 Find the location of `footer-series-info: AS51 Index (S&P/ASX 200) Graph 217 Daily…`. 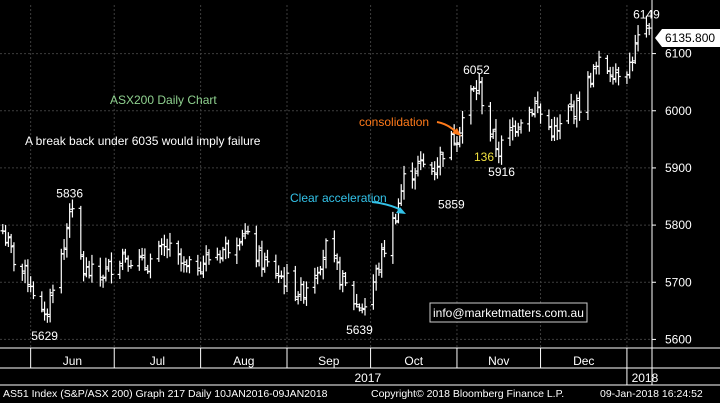

footer-series-info: AS51 Index (S&P/ASX 200) Graph 217 Daily… is located at coordinates (165, 394).